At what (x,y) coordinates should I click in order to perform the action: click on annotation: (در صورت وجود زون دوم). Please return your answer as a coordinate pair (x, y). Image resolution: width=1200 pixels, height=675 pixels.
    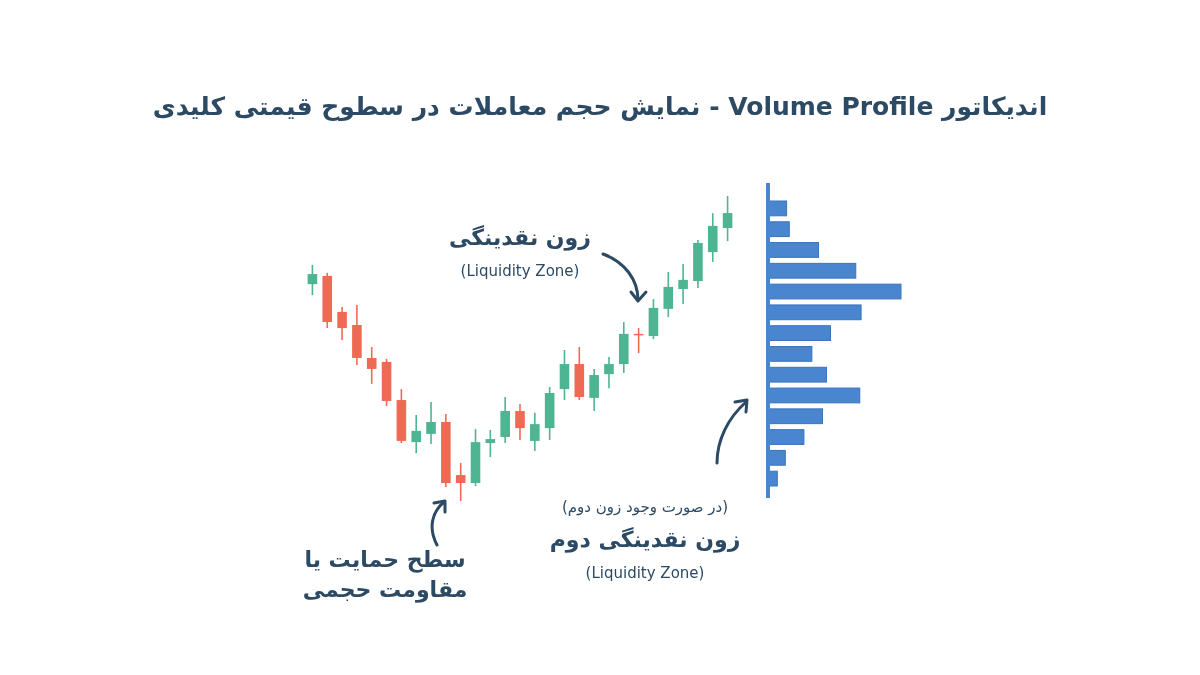
    Looking at the image, I should click on (645, 507).